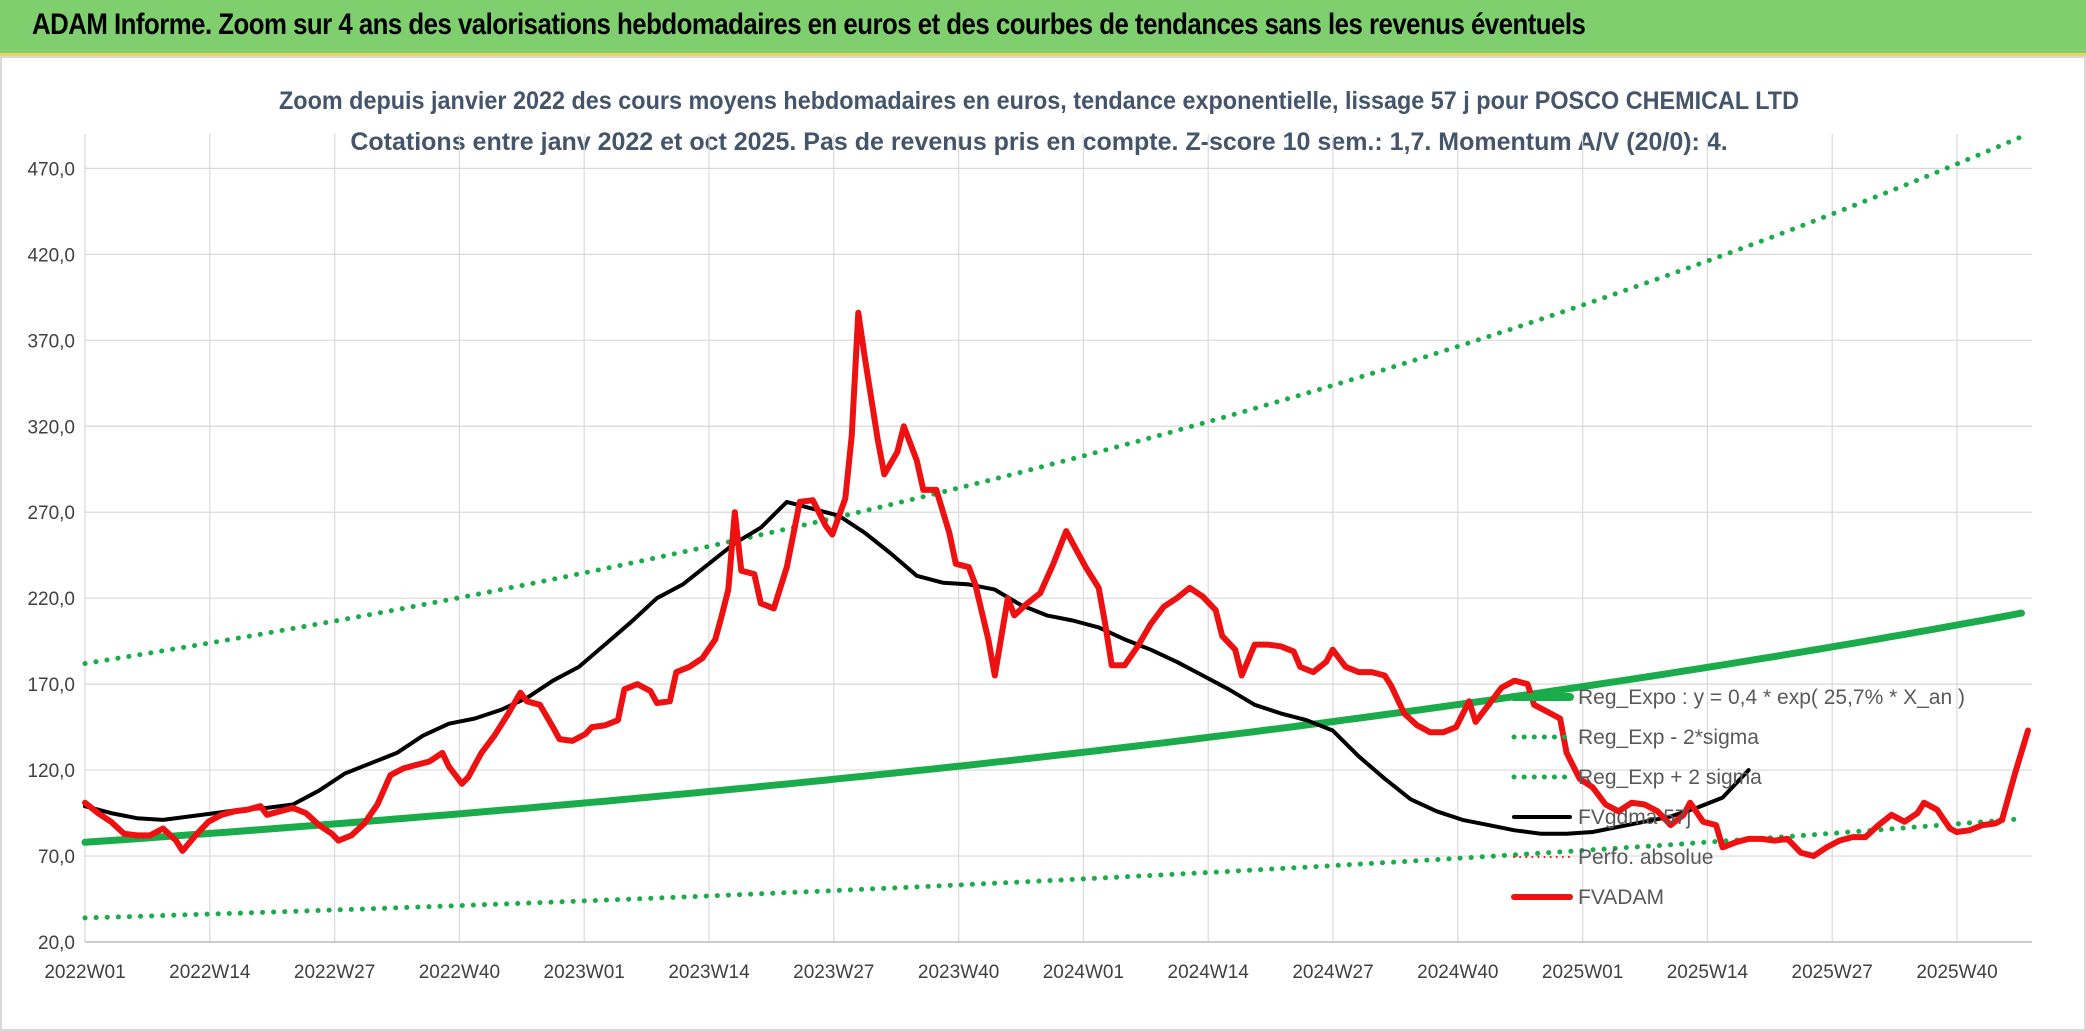 This screenshot has width=2086, height=1031. I want to click on legend-item-fvadam: FVADAM, so click(1587, 897).